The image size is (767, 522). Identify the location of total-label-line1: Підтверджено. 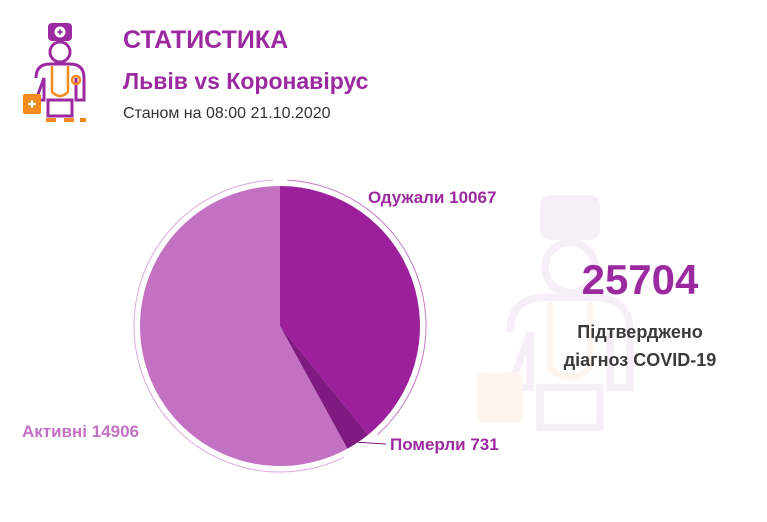
(640, 332).